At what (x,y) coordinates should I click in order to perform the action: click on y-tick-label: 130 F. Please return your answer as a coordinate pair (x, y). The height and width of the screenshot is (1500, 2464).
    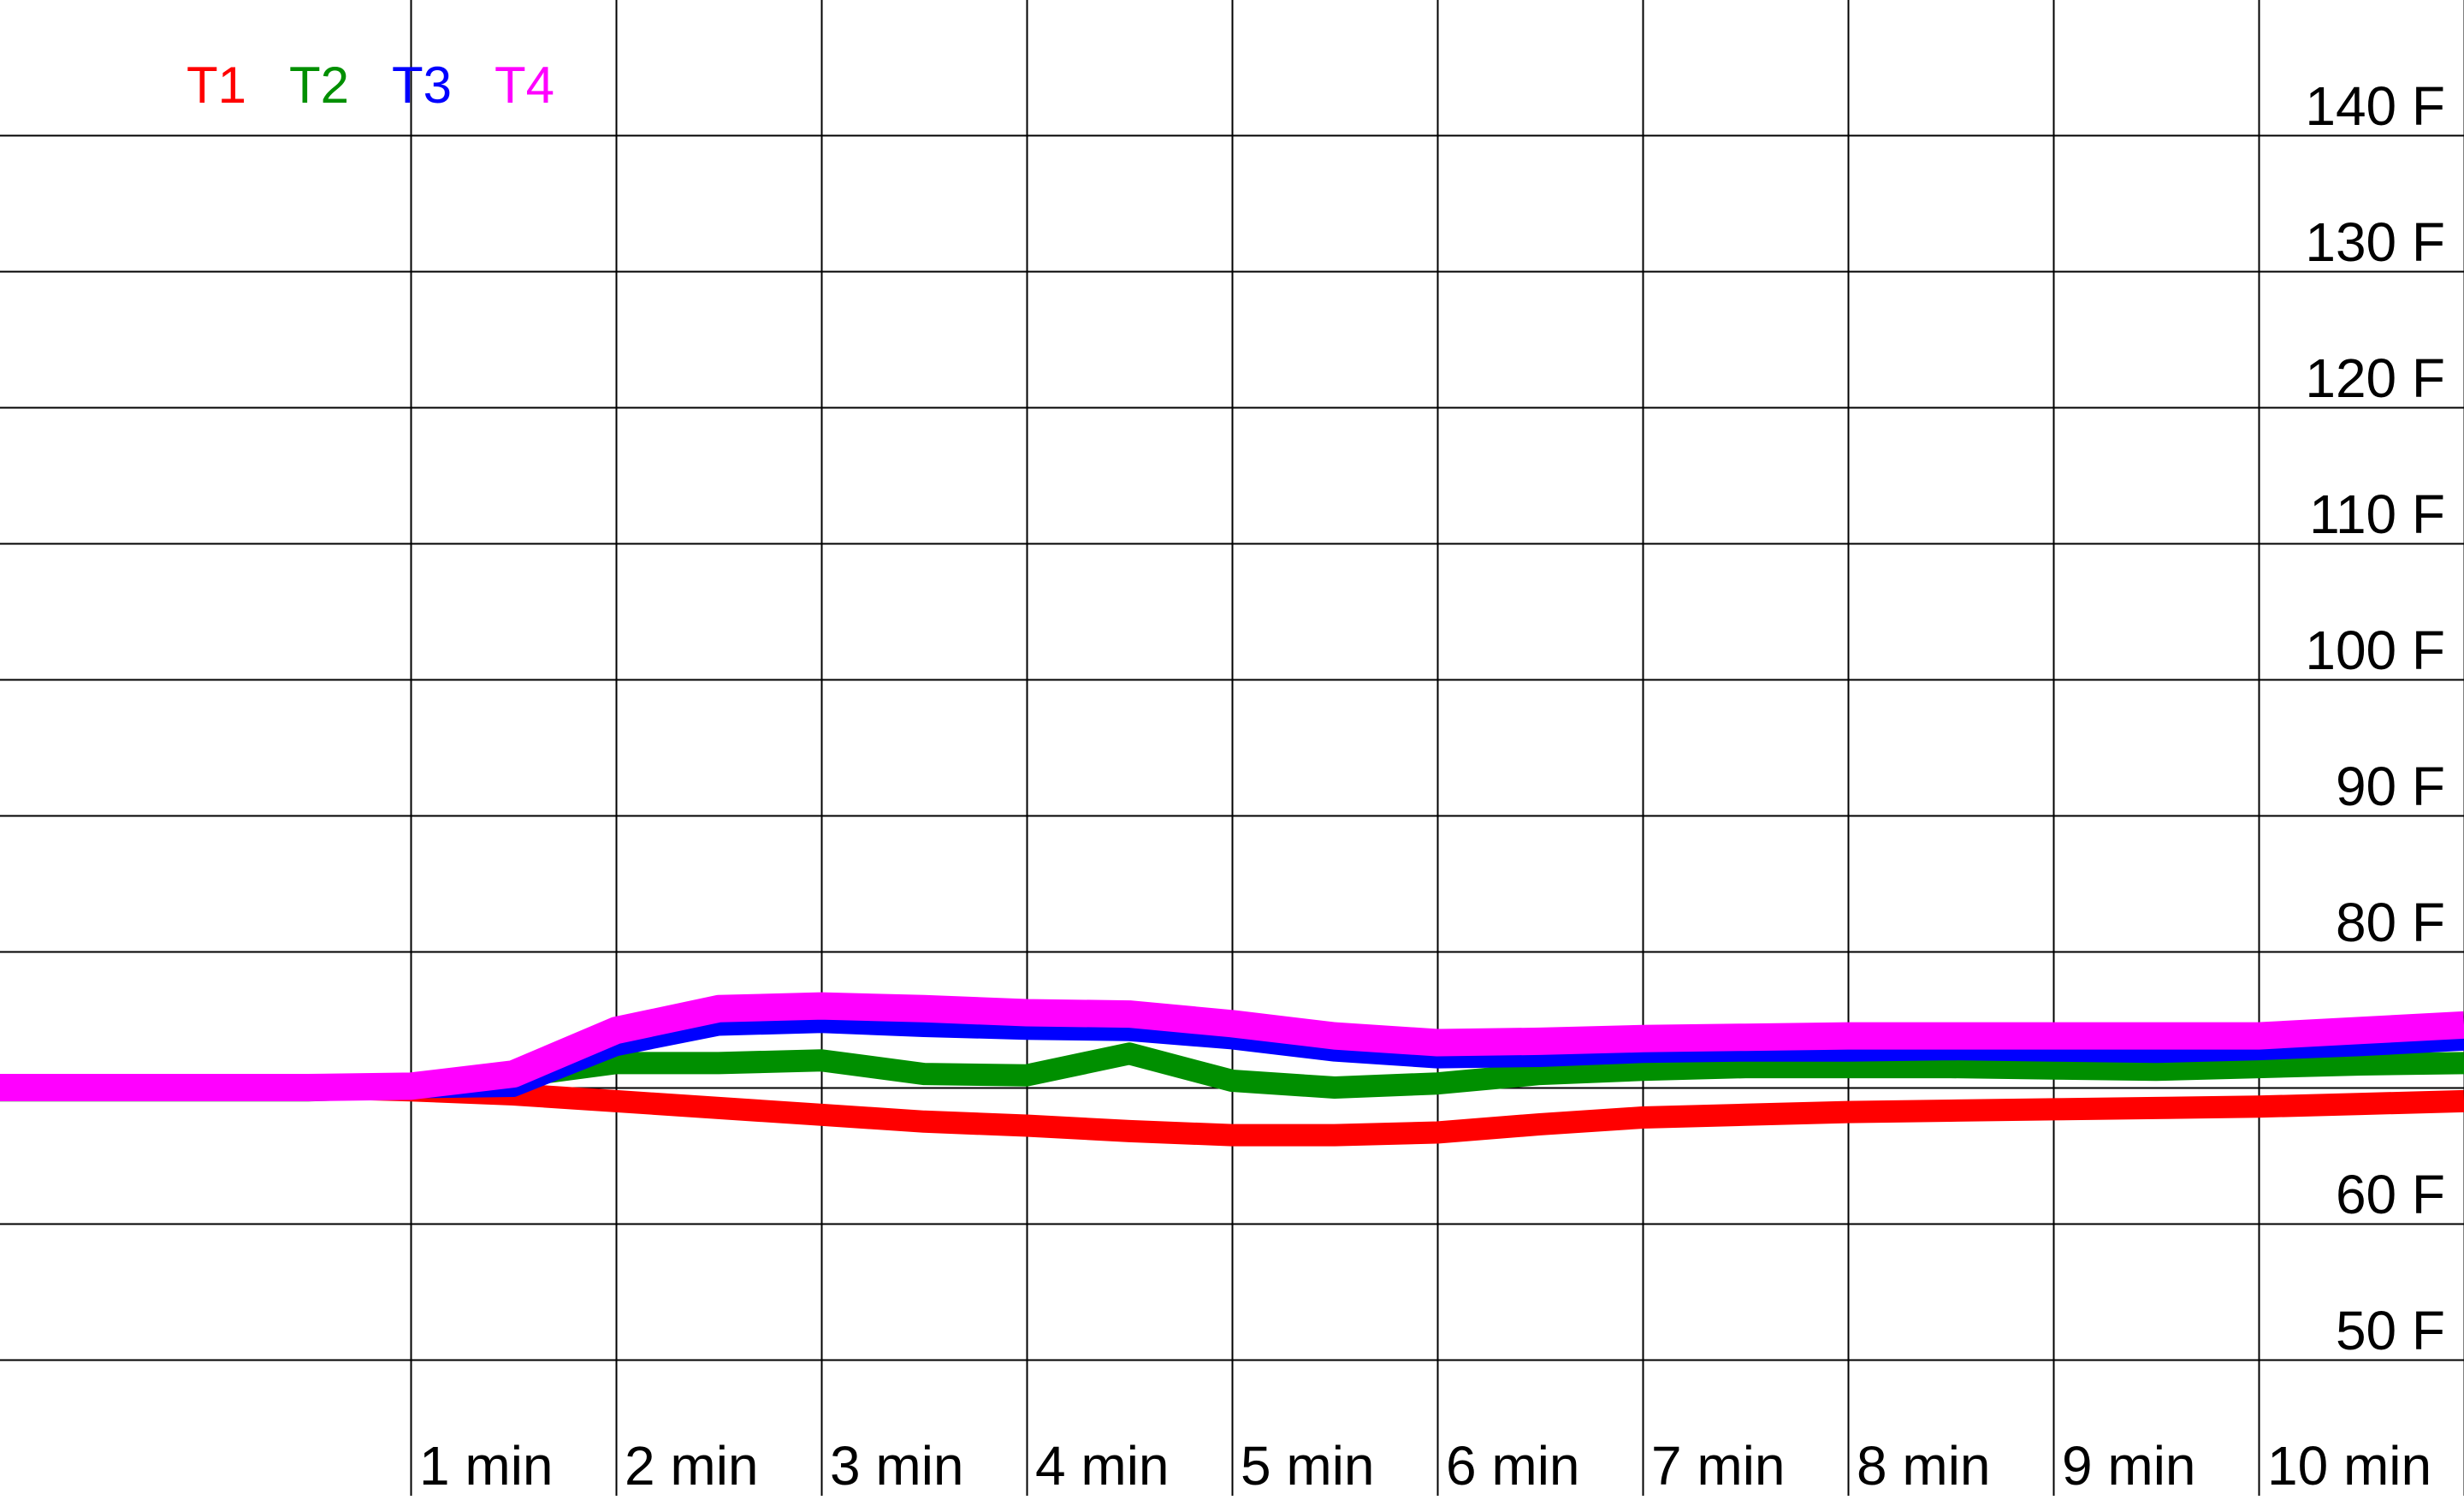
    Looking at the image, I should click on (2375, 242).